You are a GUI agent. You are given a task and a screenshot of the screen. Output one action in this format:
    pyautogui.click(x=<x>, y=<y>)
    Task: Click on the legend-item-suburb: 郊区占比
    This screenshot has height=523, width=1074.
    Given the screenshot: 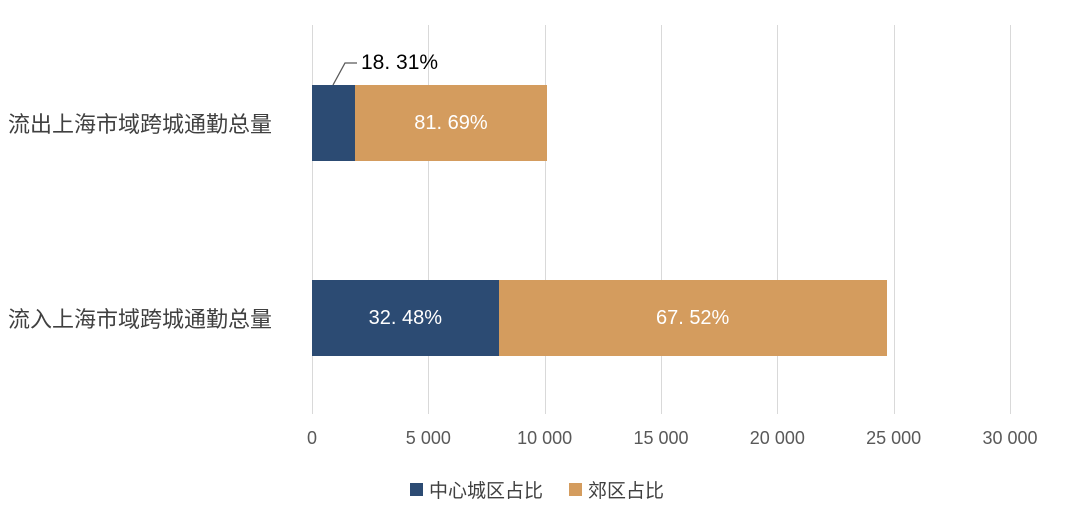 What is the action you would take?
    pyautogui.click(x=616, y=489)
    